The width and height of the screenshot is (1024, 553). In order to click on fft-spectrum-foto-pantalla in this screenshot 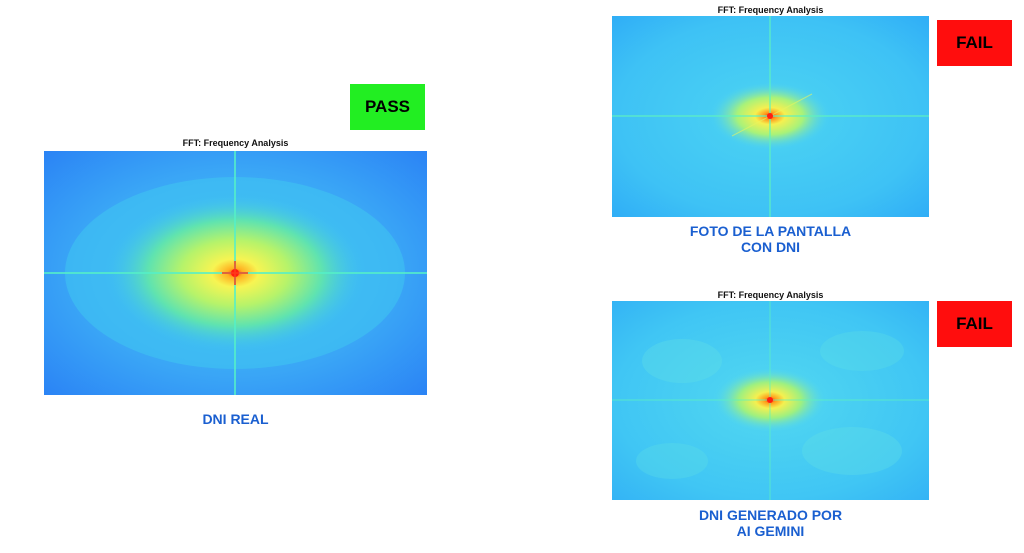, I will do `click(770, 116)`.